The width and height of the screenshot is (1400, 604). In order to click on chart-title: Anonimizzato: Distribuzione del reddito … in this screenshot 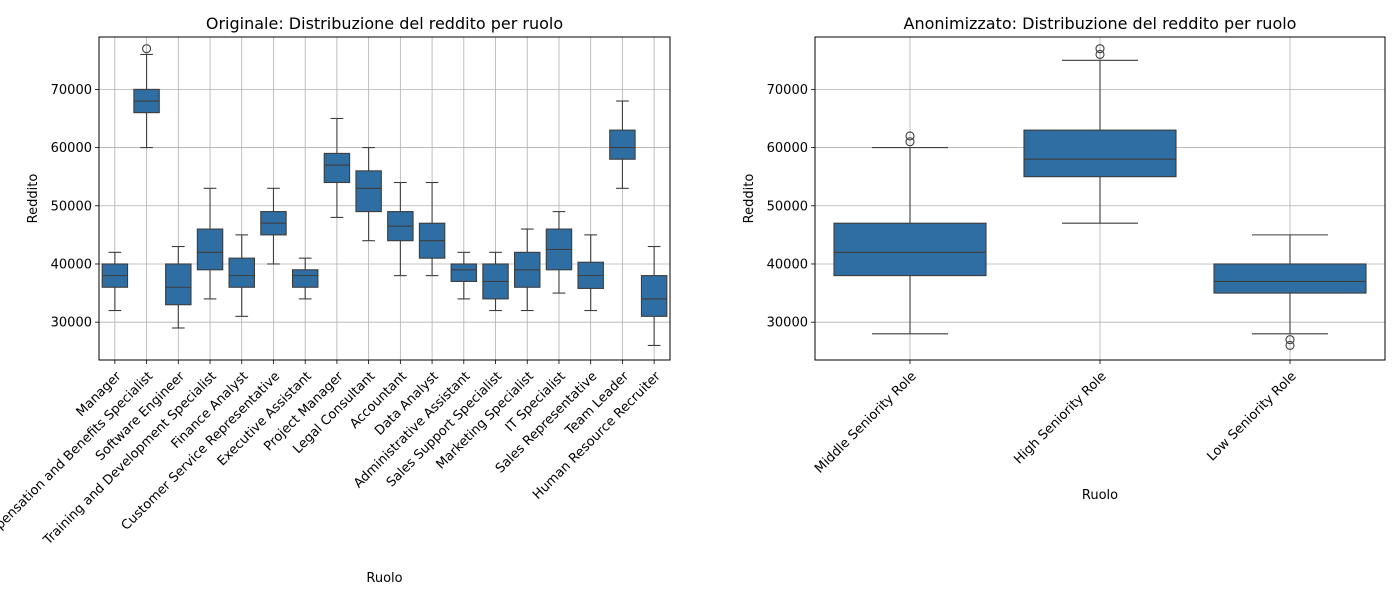, I will do `click(1100, 23)`.